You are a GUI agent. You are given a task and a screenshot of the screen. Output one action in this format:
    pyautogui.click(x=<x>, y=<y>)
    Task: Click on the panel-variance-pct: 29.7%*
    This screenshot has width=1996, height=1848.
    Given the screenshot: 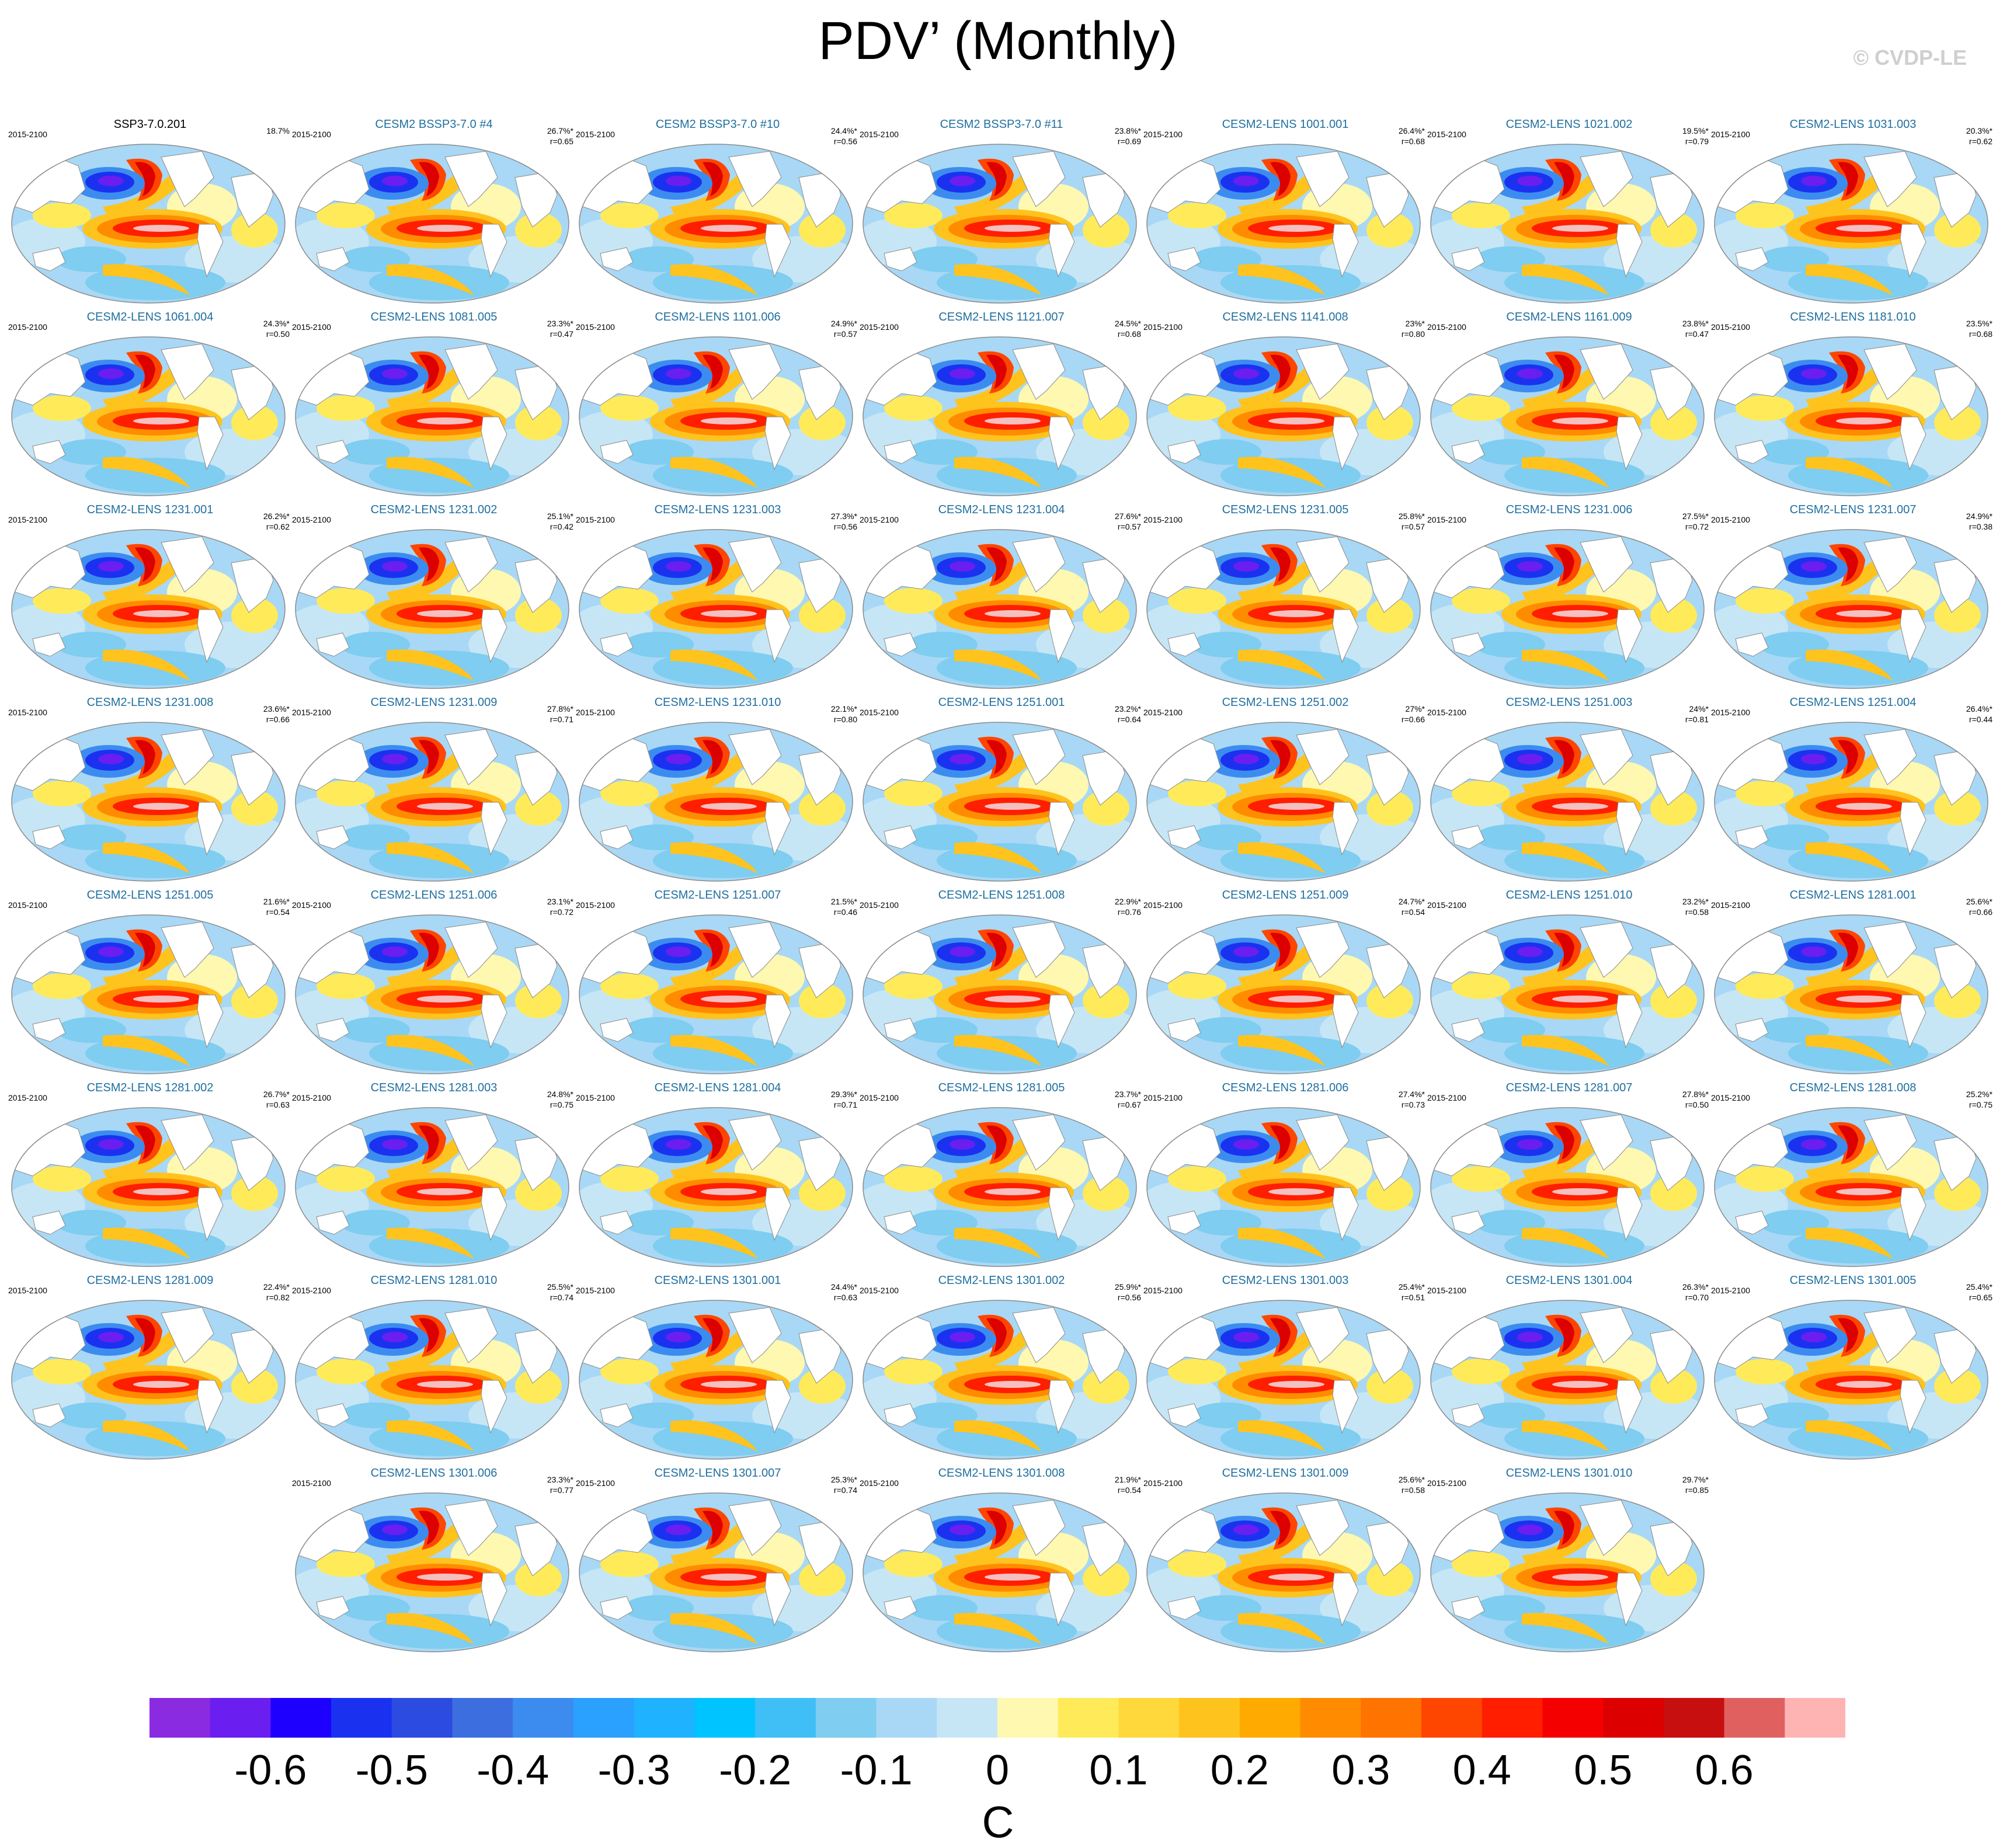 What is the action you would take?
    pyautogui.click(x=1695, y=1479)
    